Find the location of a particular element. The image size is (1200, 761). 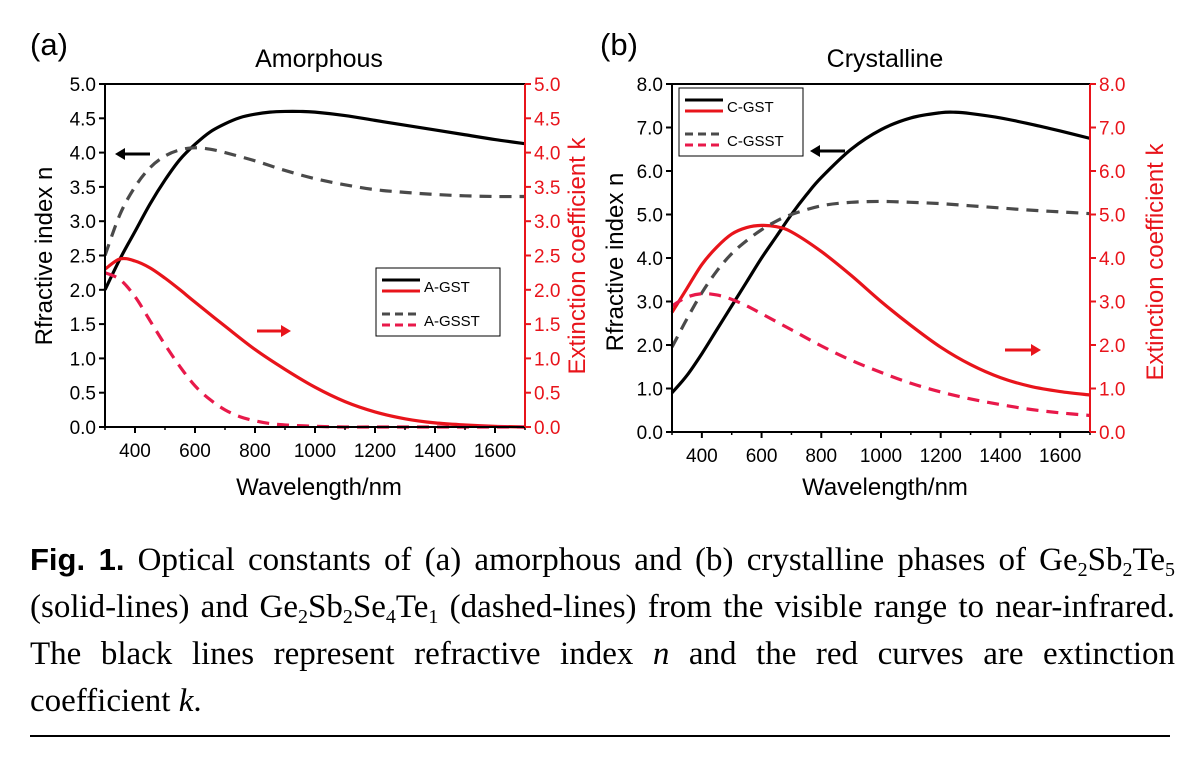

arrow-n-b-head is located at coordinates (815, 151).